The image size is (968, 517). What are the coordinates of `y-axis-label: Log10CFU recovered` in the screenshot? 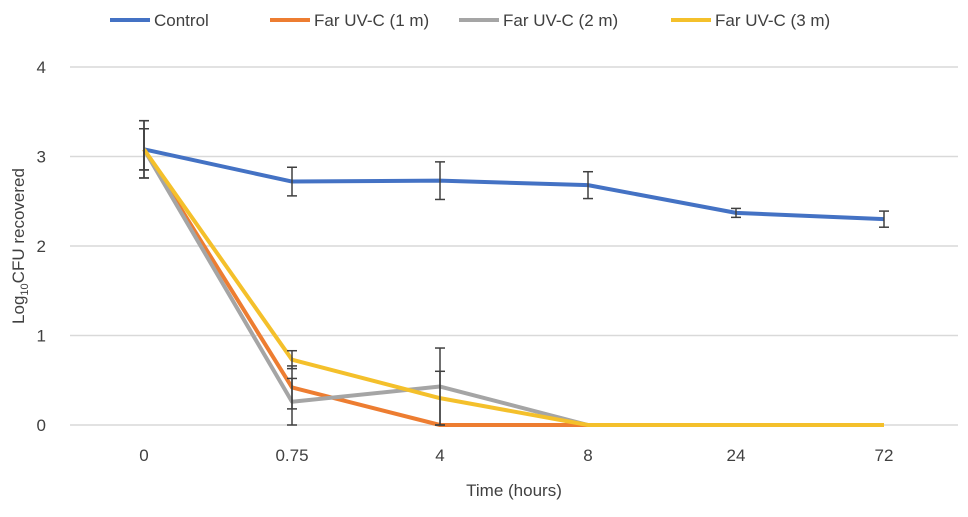 It's located at (20, 246).